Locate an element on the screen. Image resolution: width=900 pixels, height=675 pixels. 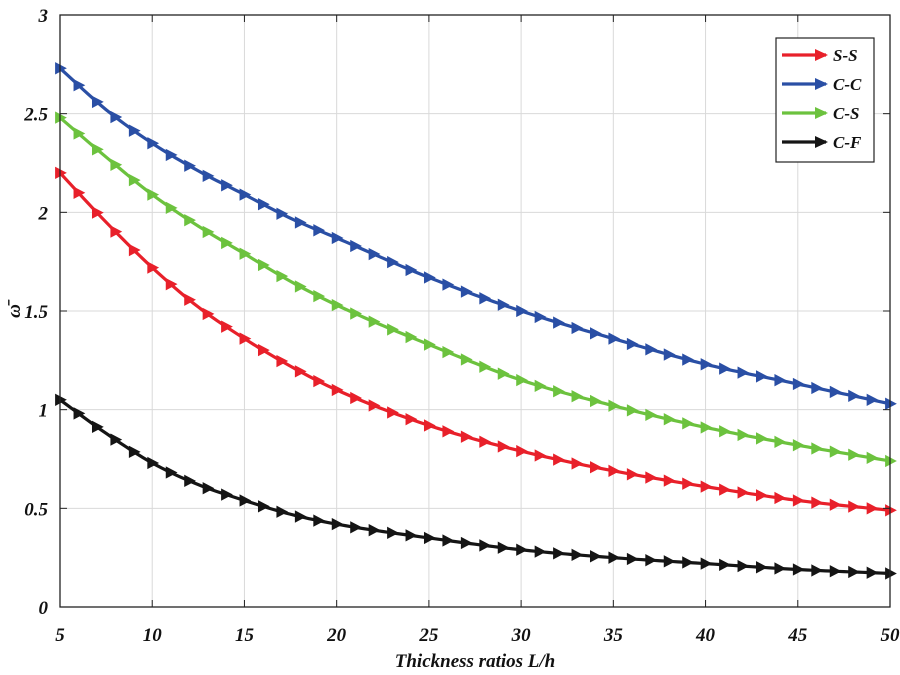
legend-label: S-S is located at coordinates (845, 55).